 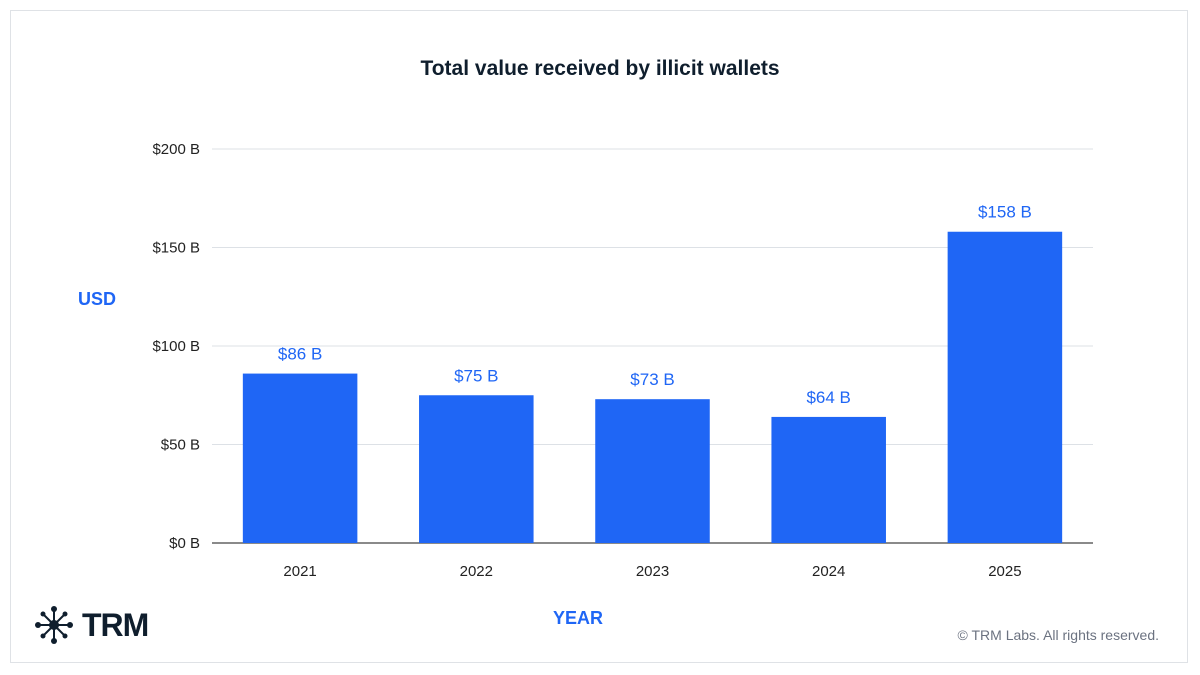 What do you see at coordinates (176, 248) in the screenshot?
I see `y-tick-label: $150 B` at bounding box center [176, 248].